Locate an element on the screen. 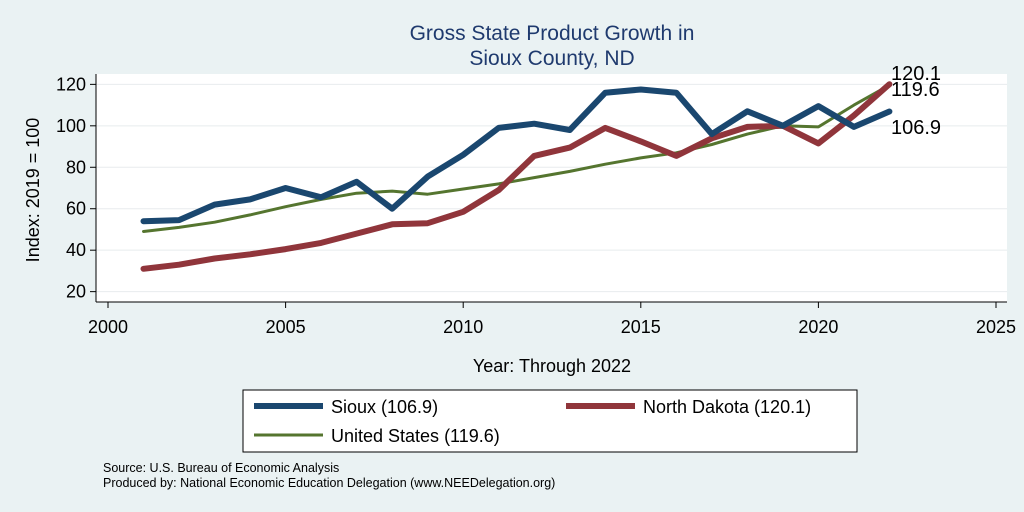 The image size is (1024, 512). legend-box is located at coordinates (550, 421).